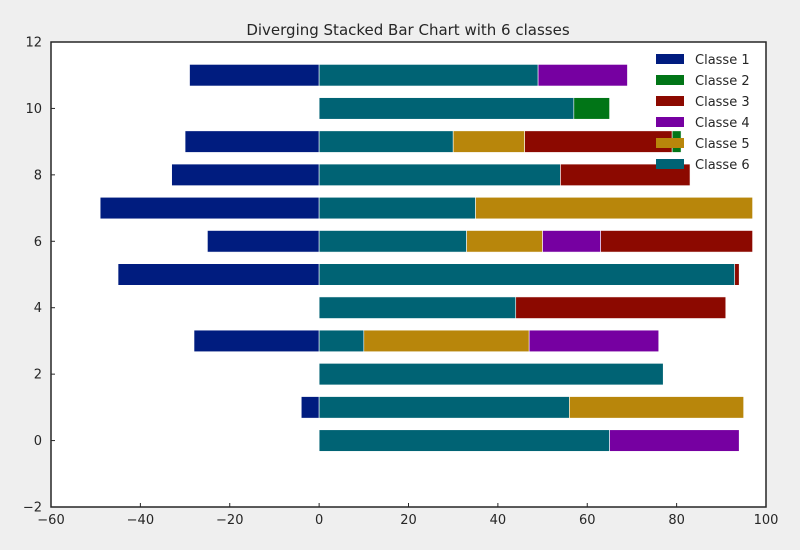  What do you see at coordinates (722, 102) in the screenshot?
I see `legend-label: Classe 3` at bounding box center [722, 102].